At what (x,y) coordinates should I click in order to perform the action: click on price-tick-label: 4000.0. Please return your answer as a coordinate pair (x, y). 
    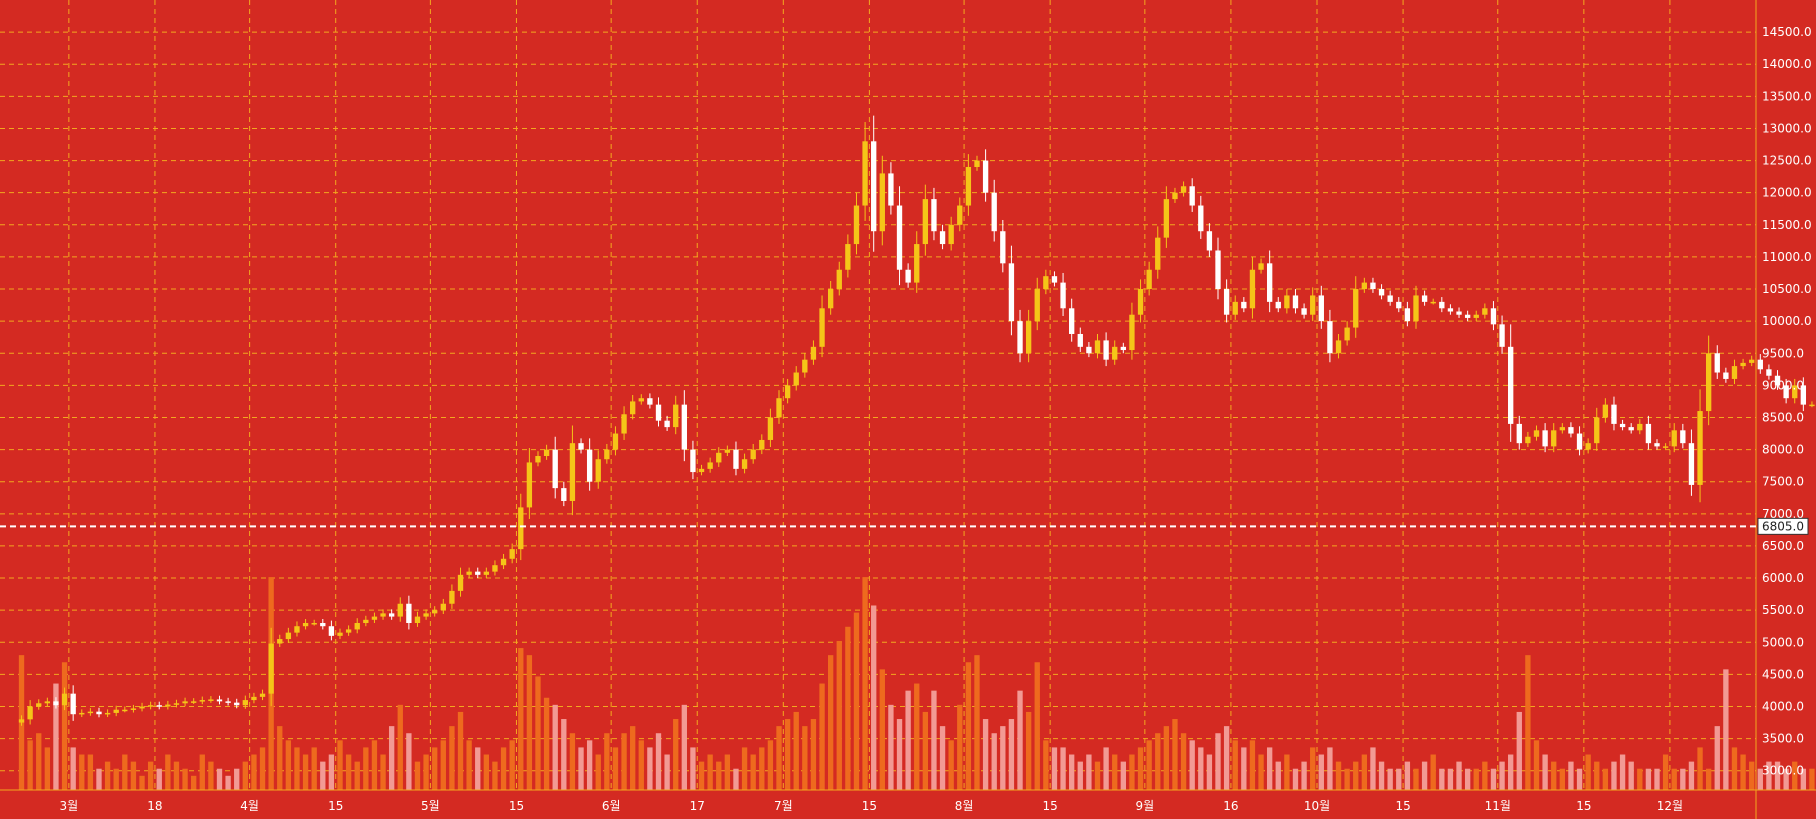
    Looking at the image, I should click on (1783, 707).